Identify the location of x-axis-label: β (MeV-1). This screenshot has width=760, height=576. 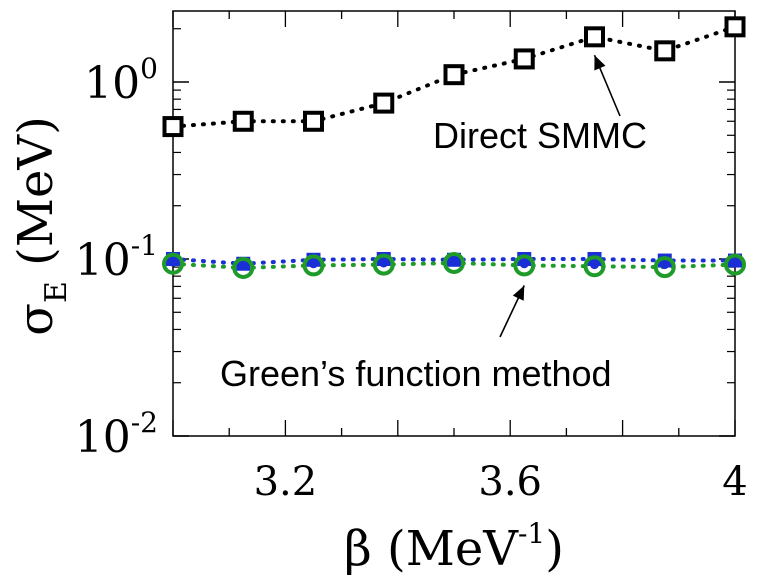
(454, 546).